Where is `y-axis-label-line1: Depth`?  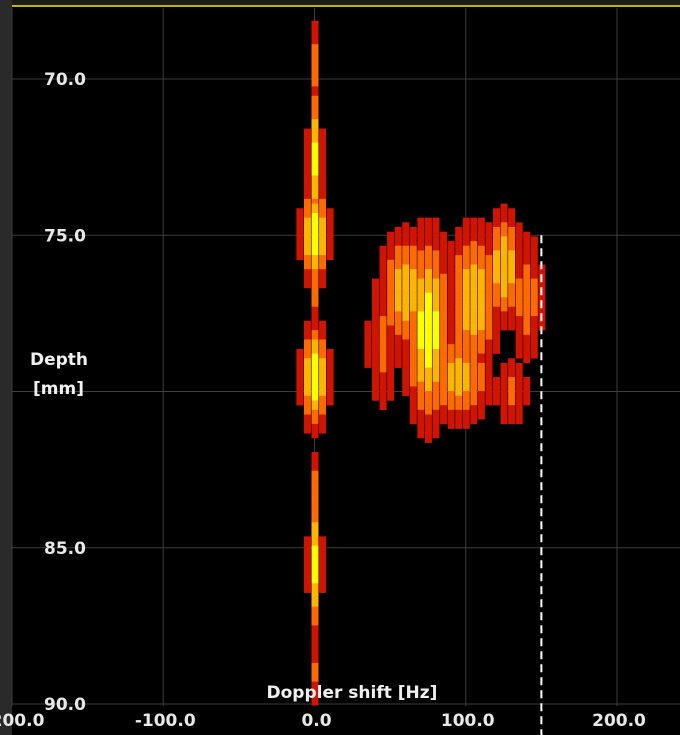
y-axis-label-line1: Depth is located at coordinates (59, 360).